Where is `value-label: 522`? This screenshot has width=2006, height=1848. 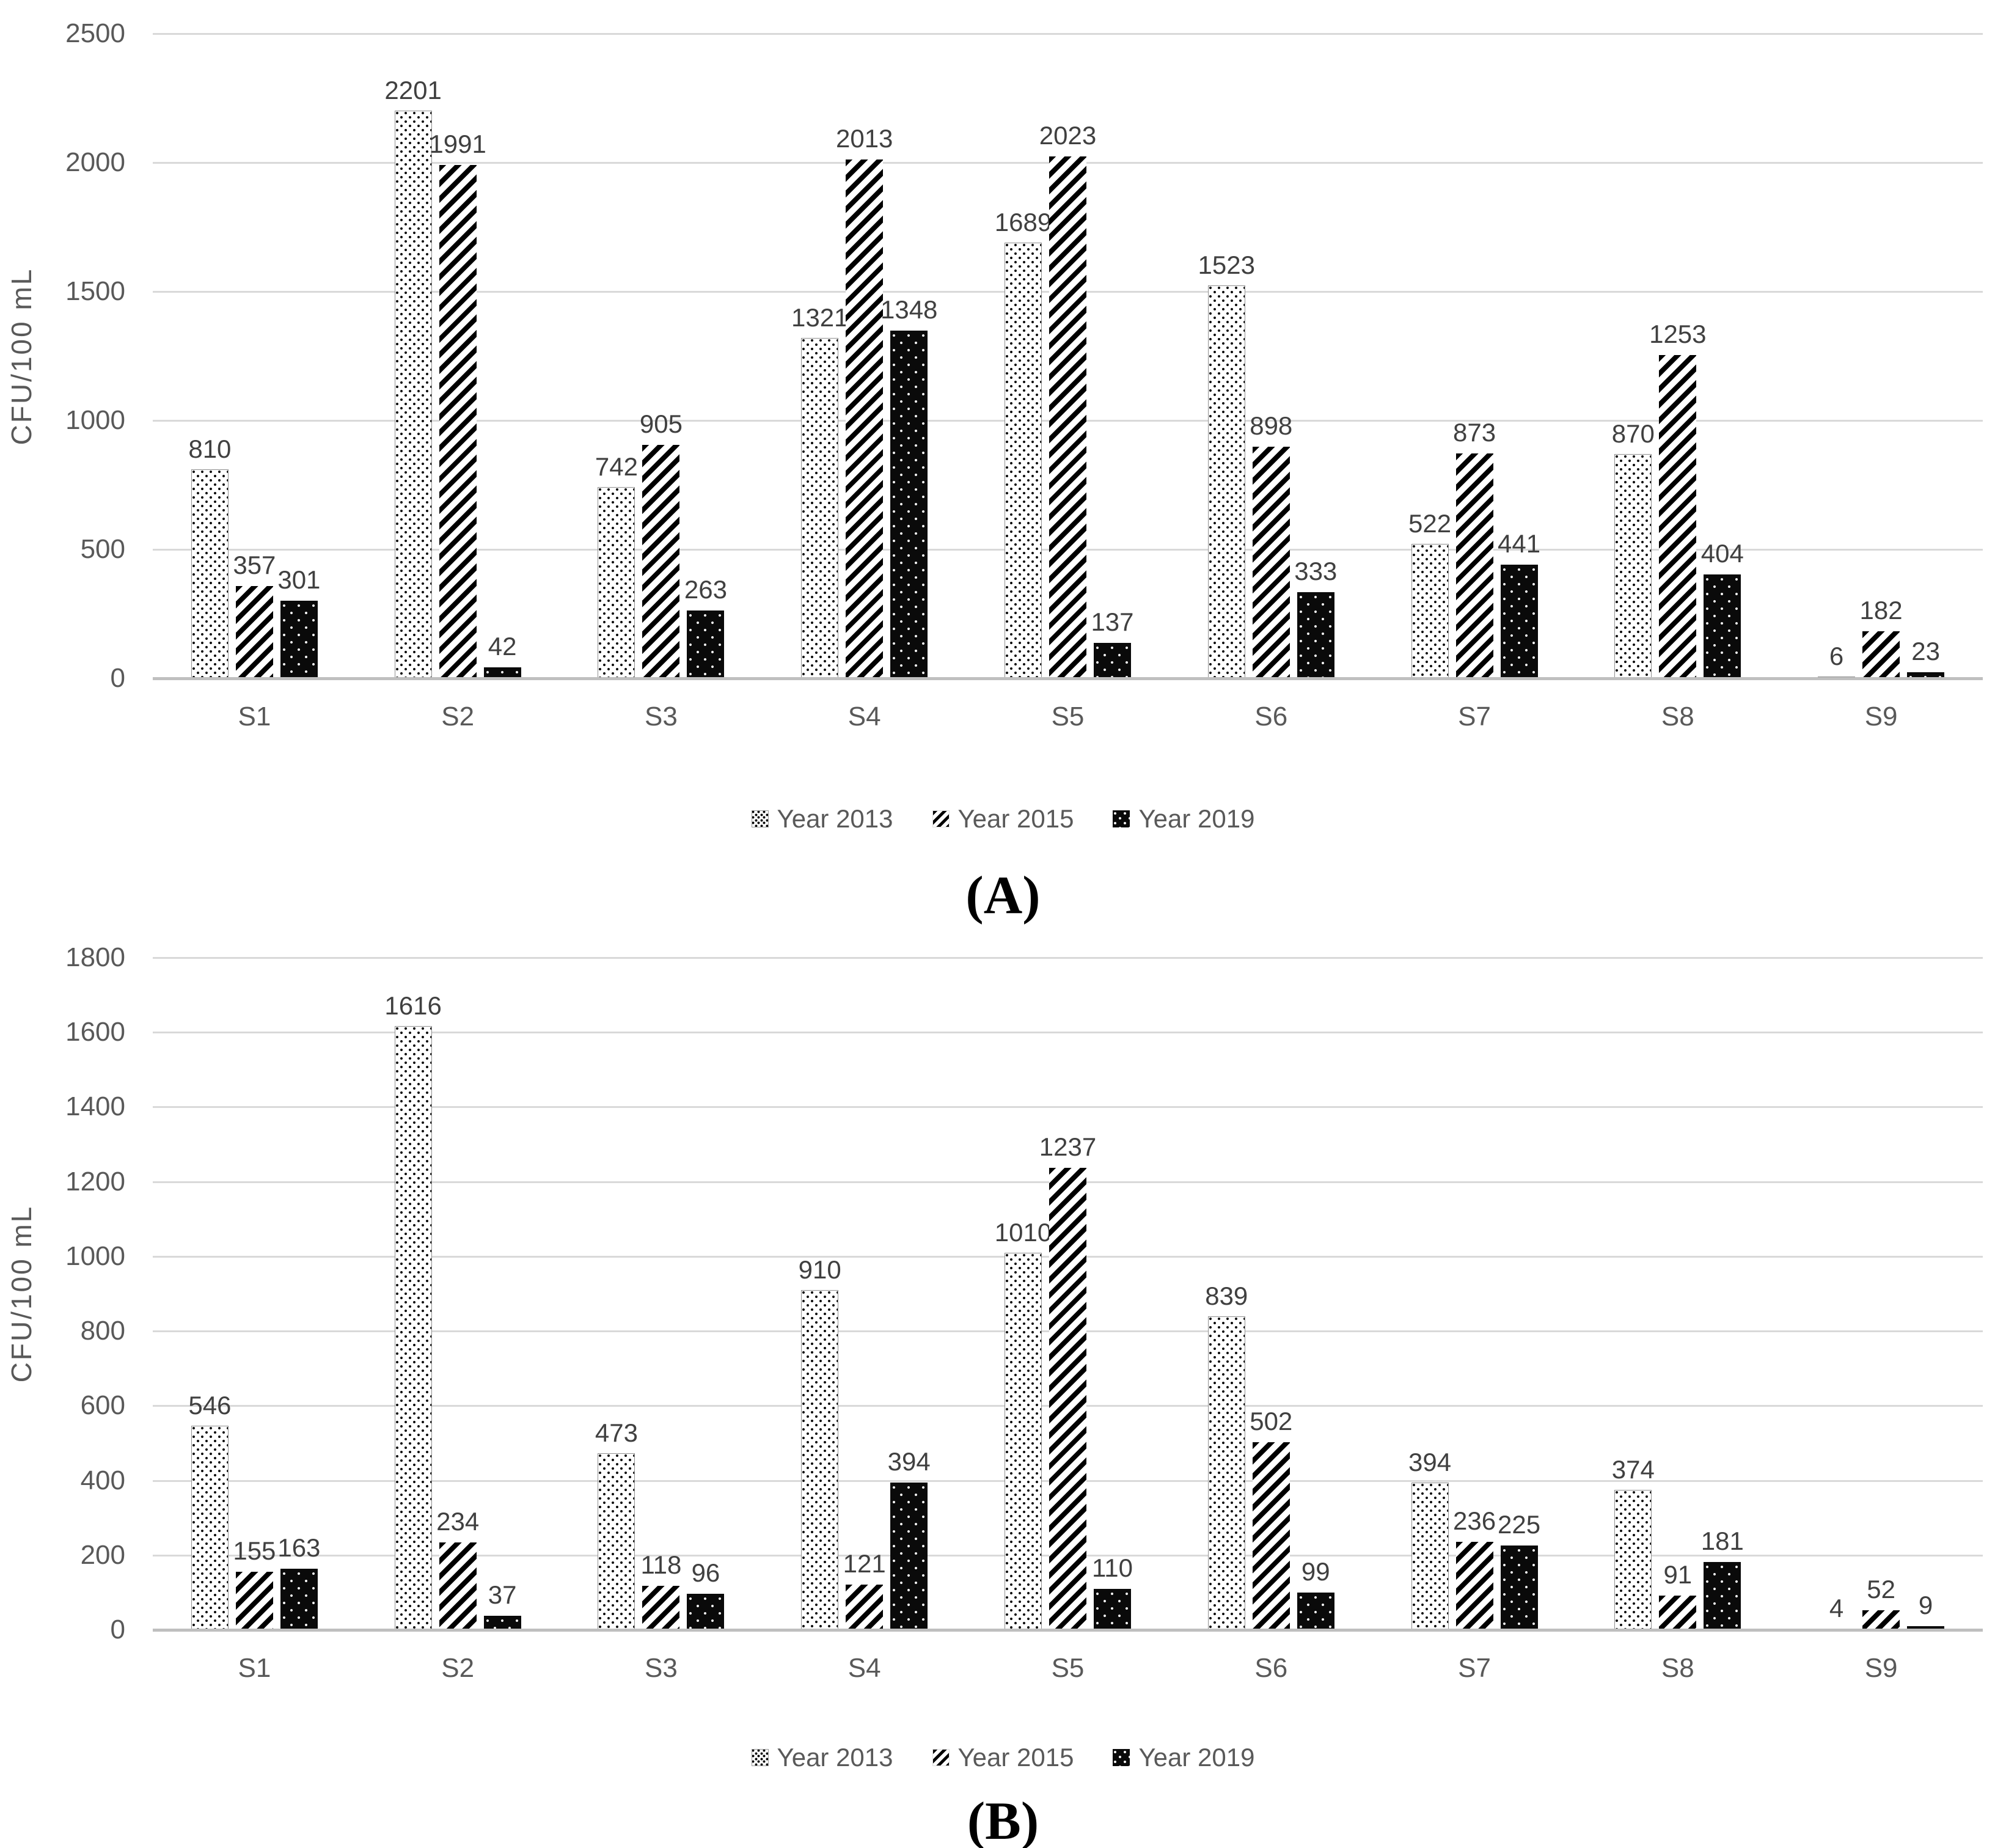
value-label: 522 is located at coordinates (1430, 524).